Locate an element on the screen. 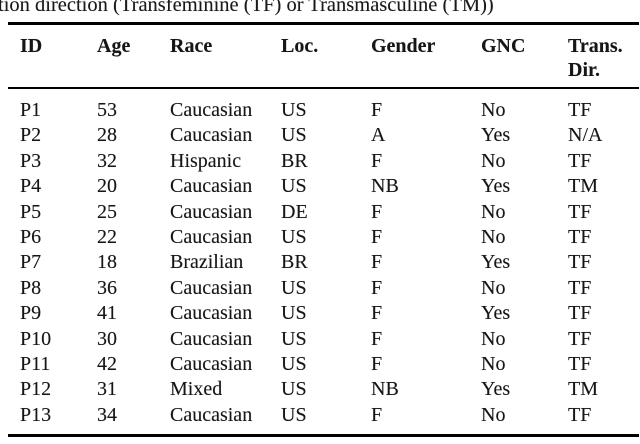  table-row: P1 53 Caucasian US F No TF is located at coordinates (329, 110).